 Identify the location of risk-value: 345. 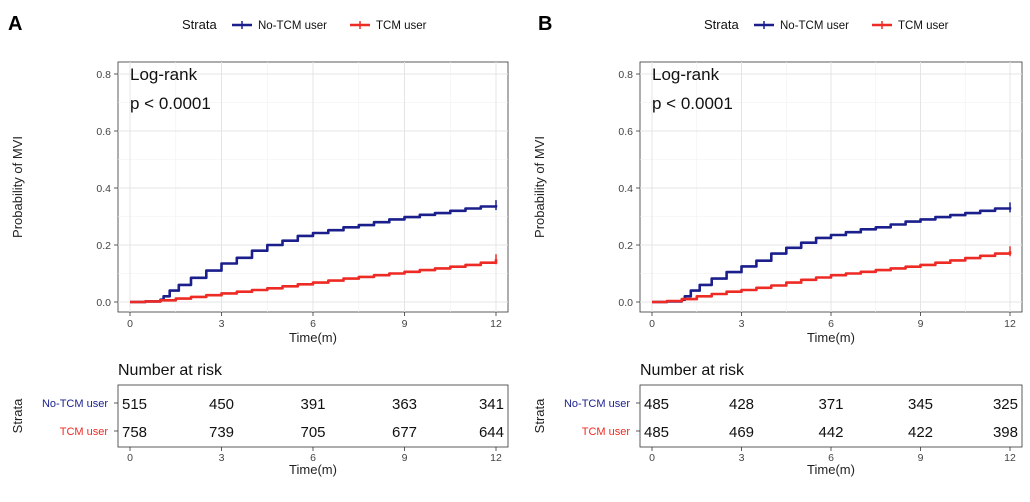
(920, 404).